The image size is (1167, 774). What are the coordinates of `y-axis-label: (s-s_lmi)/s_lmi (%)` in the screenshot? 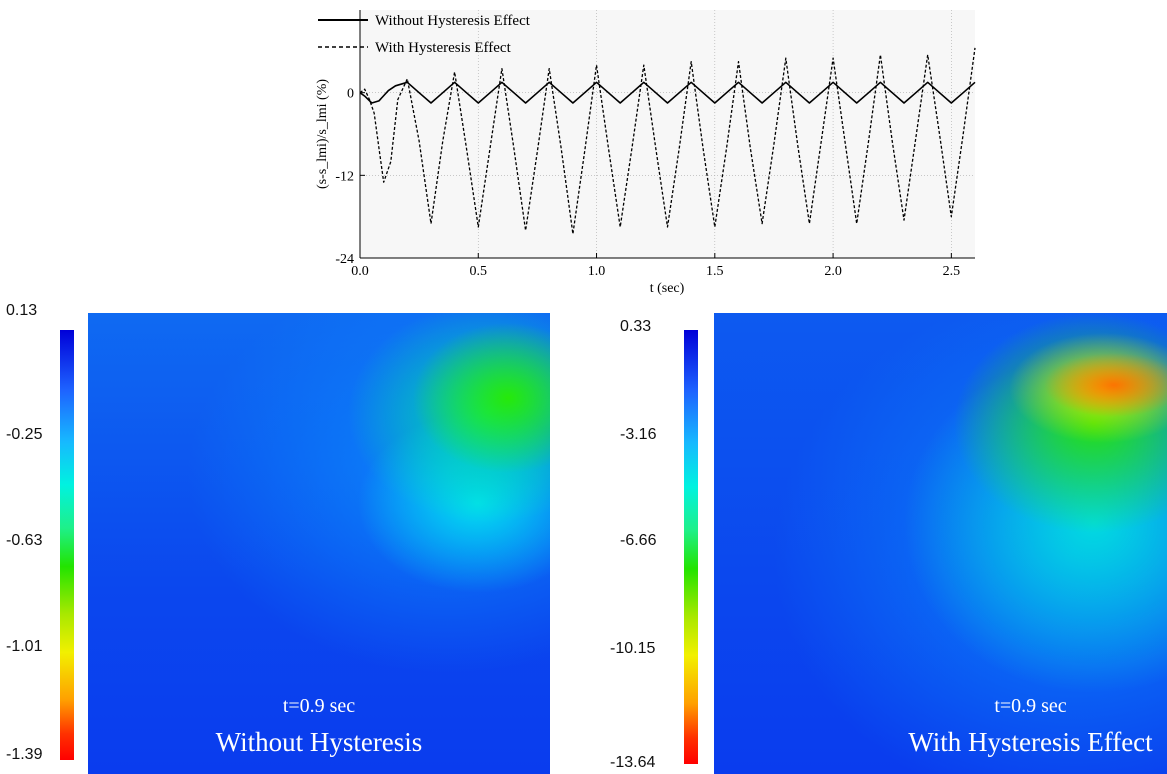 It's located at (322, 134).